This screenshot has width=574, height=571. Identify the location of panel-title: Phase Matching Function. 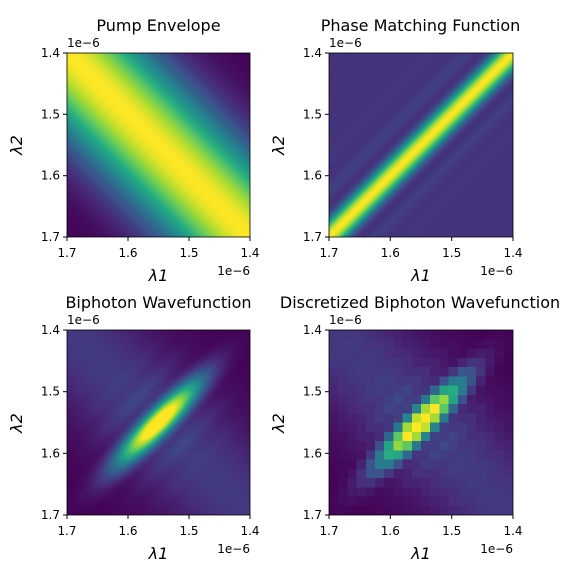
(421, 25).